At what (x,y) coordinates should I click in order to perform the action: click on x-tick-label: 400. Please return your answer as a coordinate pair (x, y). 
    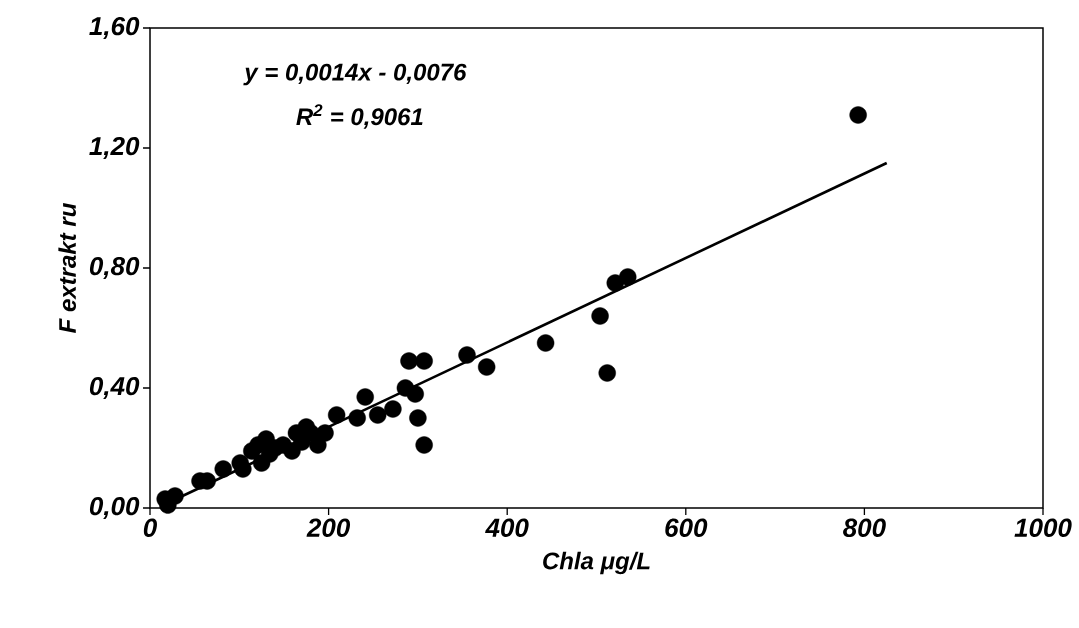
    Looking at the image, I should click on (507, 527).